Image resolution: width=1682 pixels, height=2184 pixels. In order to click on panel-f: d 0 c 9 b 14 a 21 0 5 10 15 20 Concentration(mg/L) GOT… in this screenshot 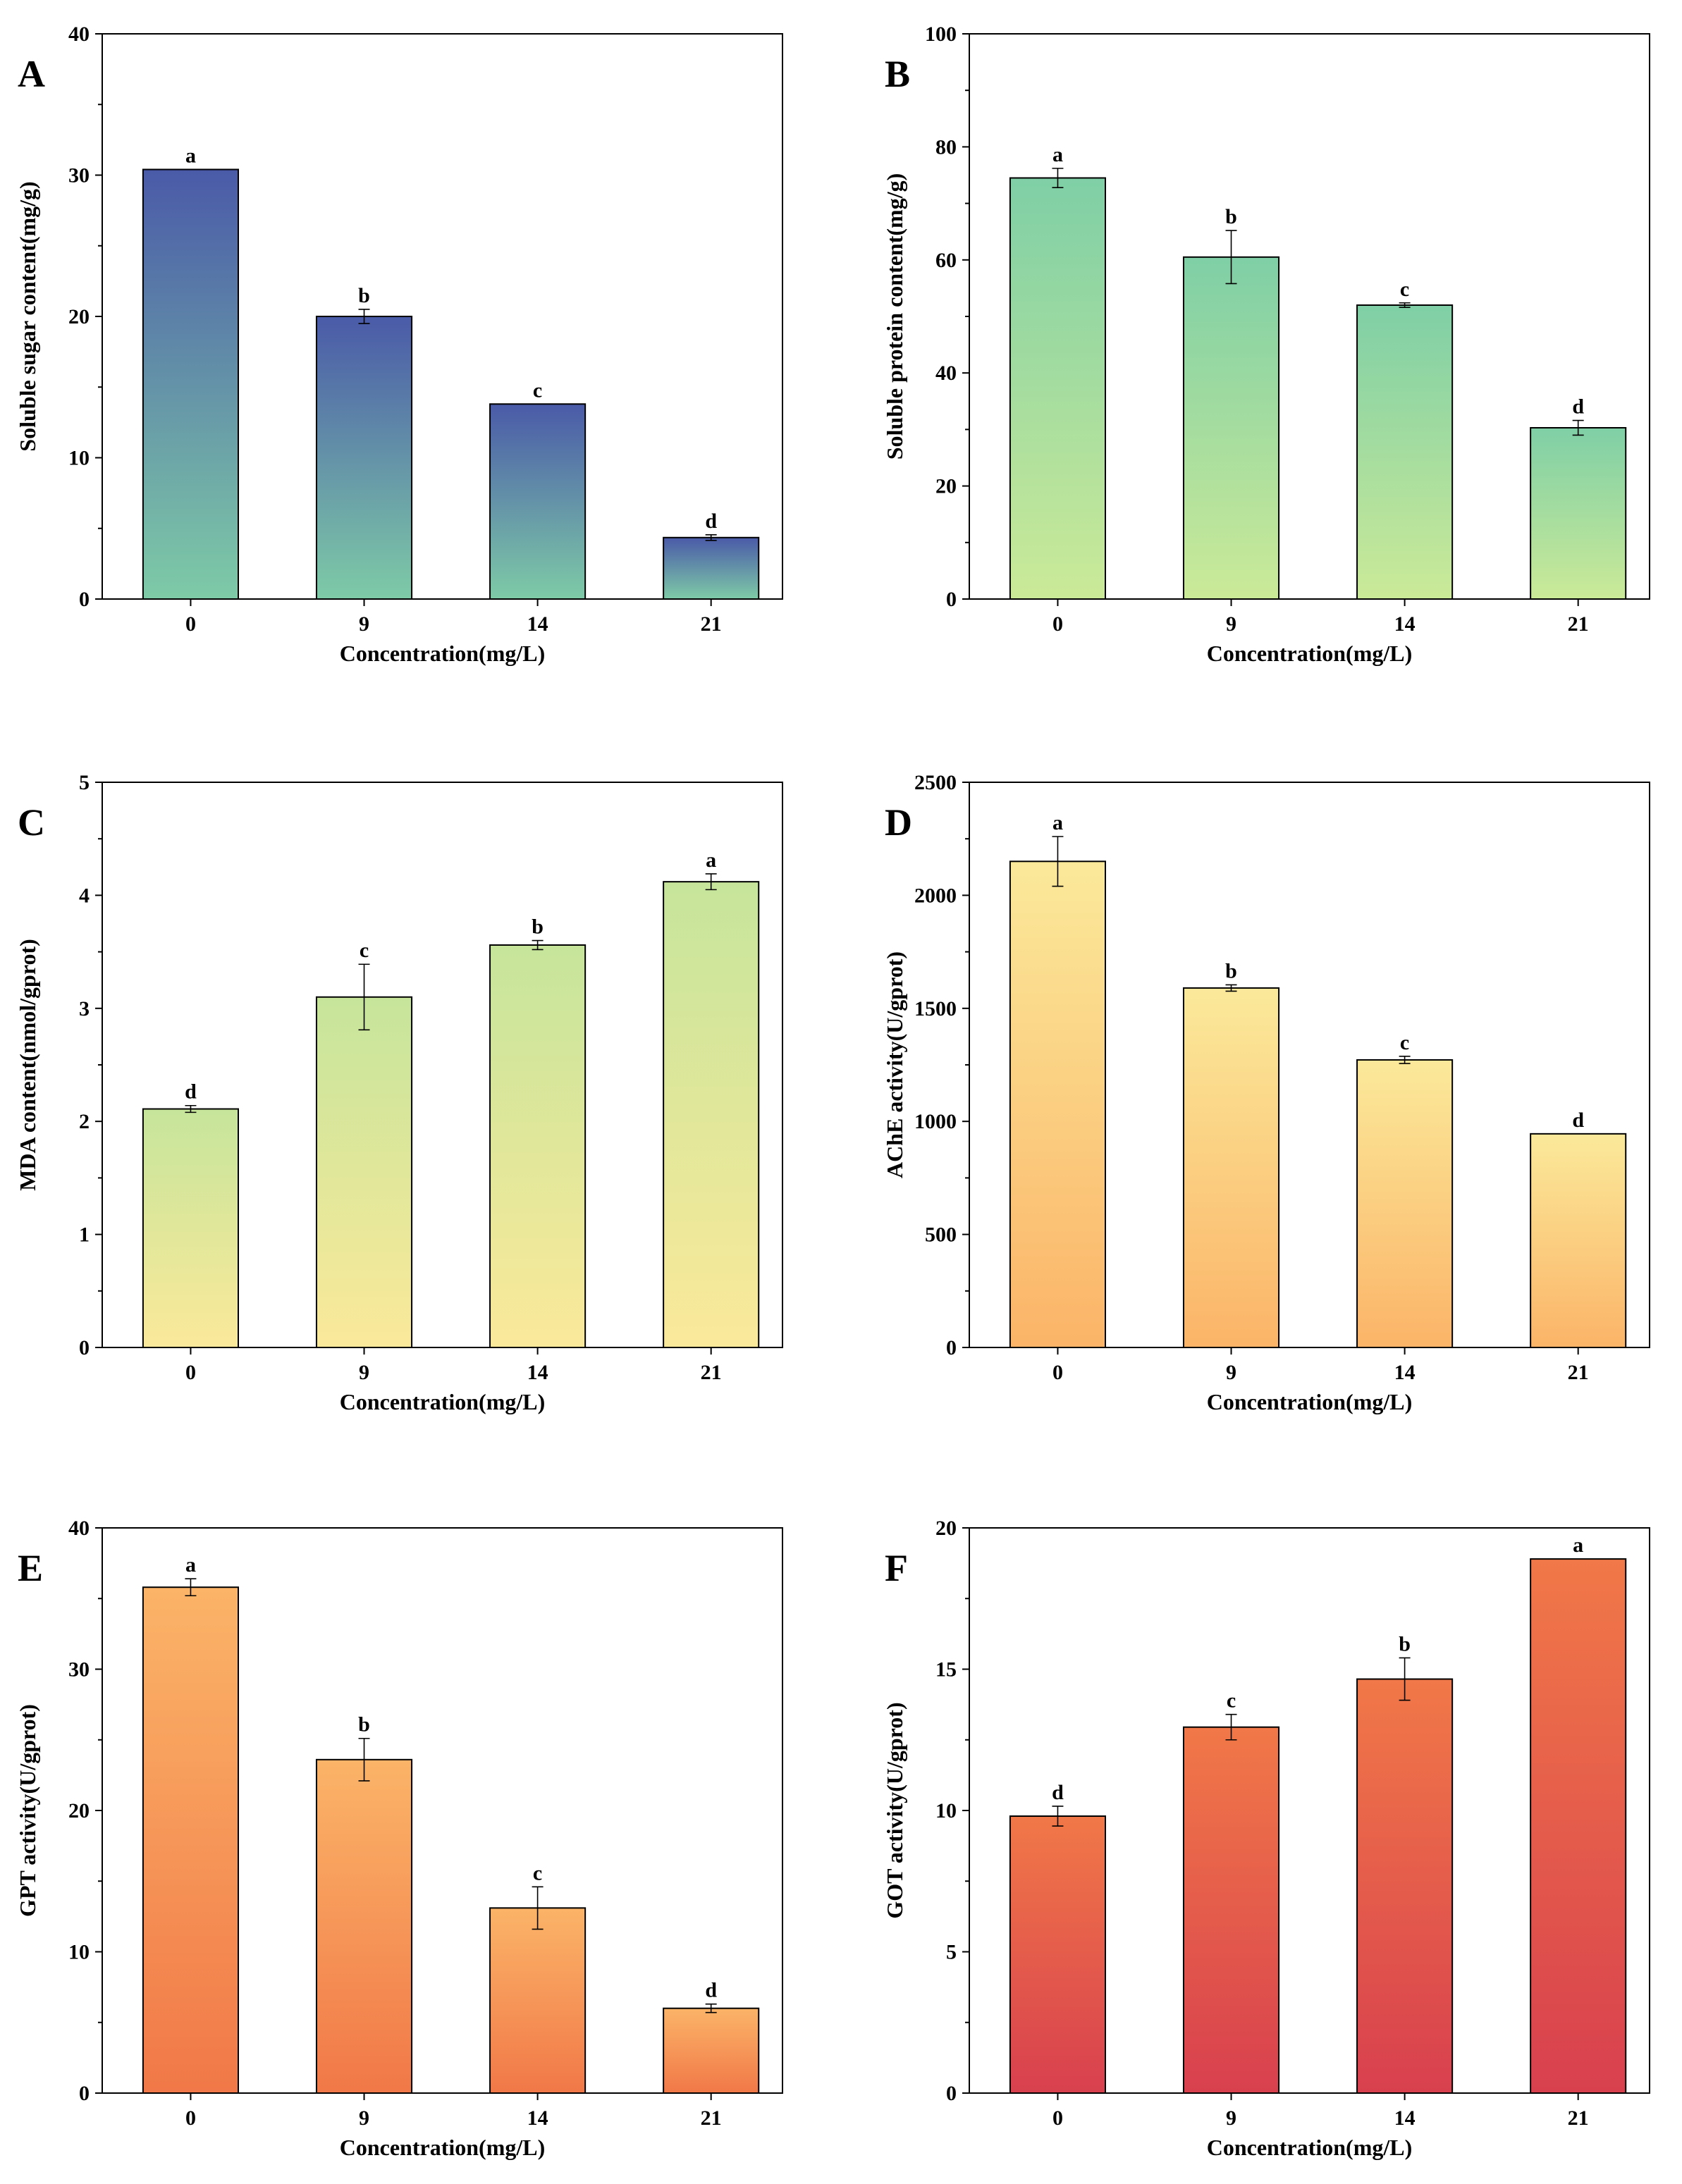, I will do `click(1266, 1838)`.